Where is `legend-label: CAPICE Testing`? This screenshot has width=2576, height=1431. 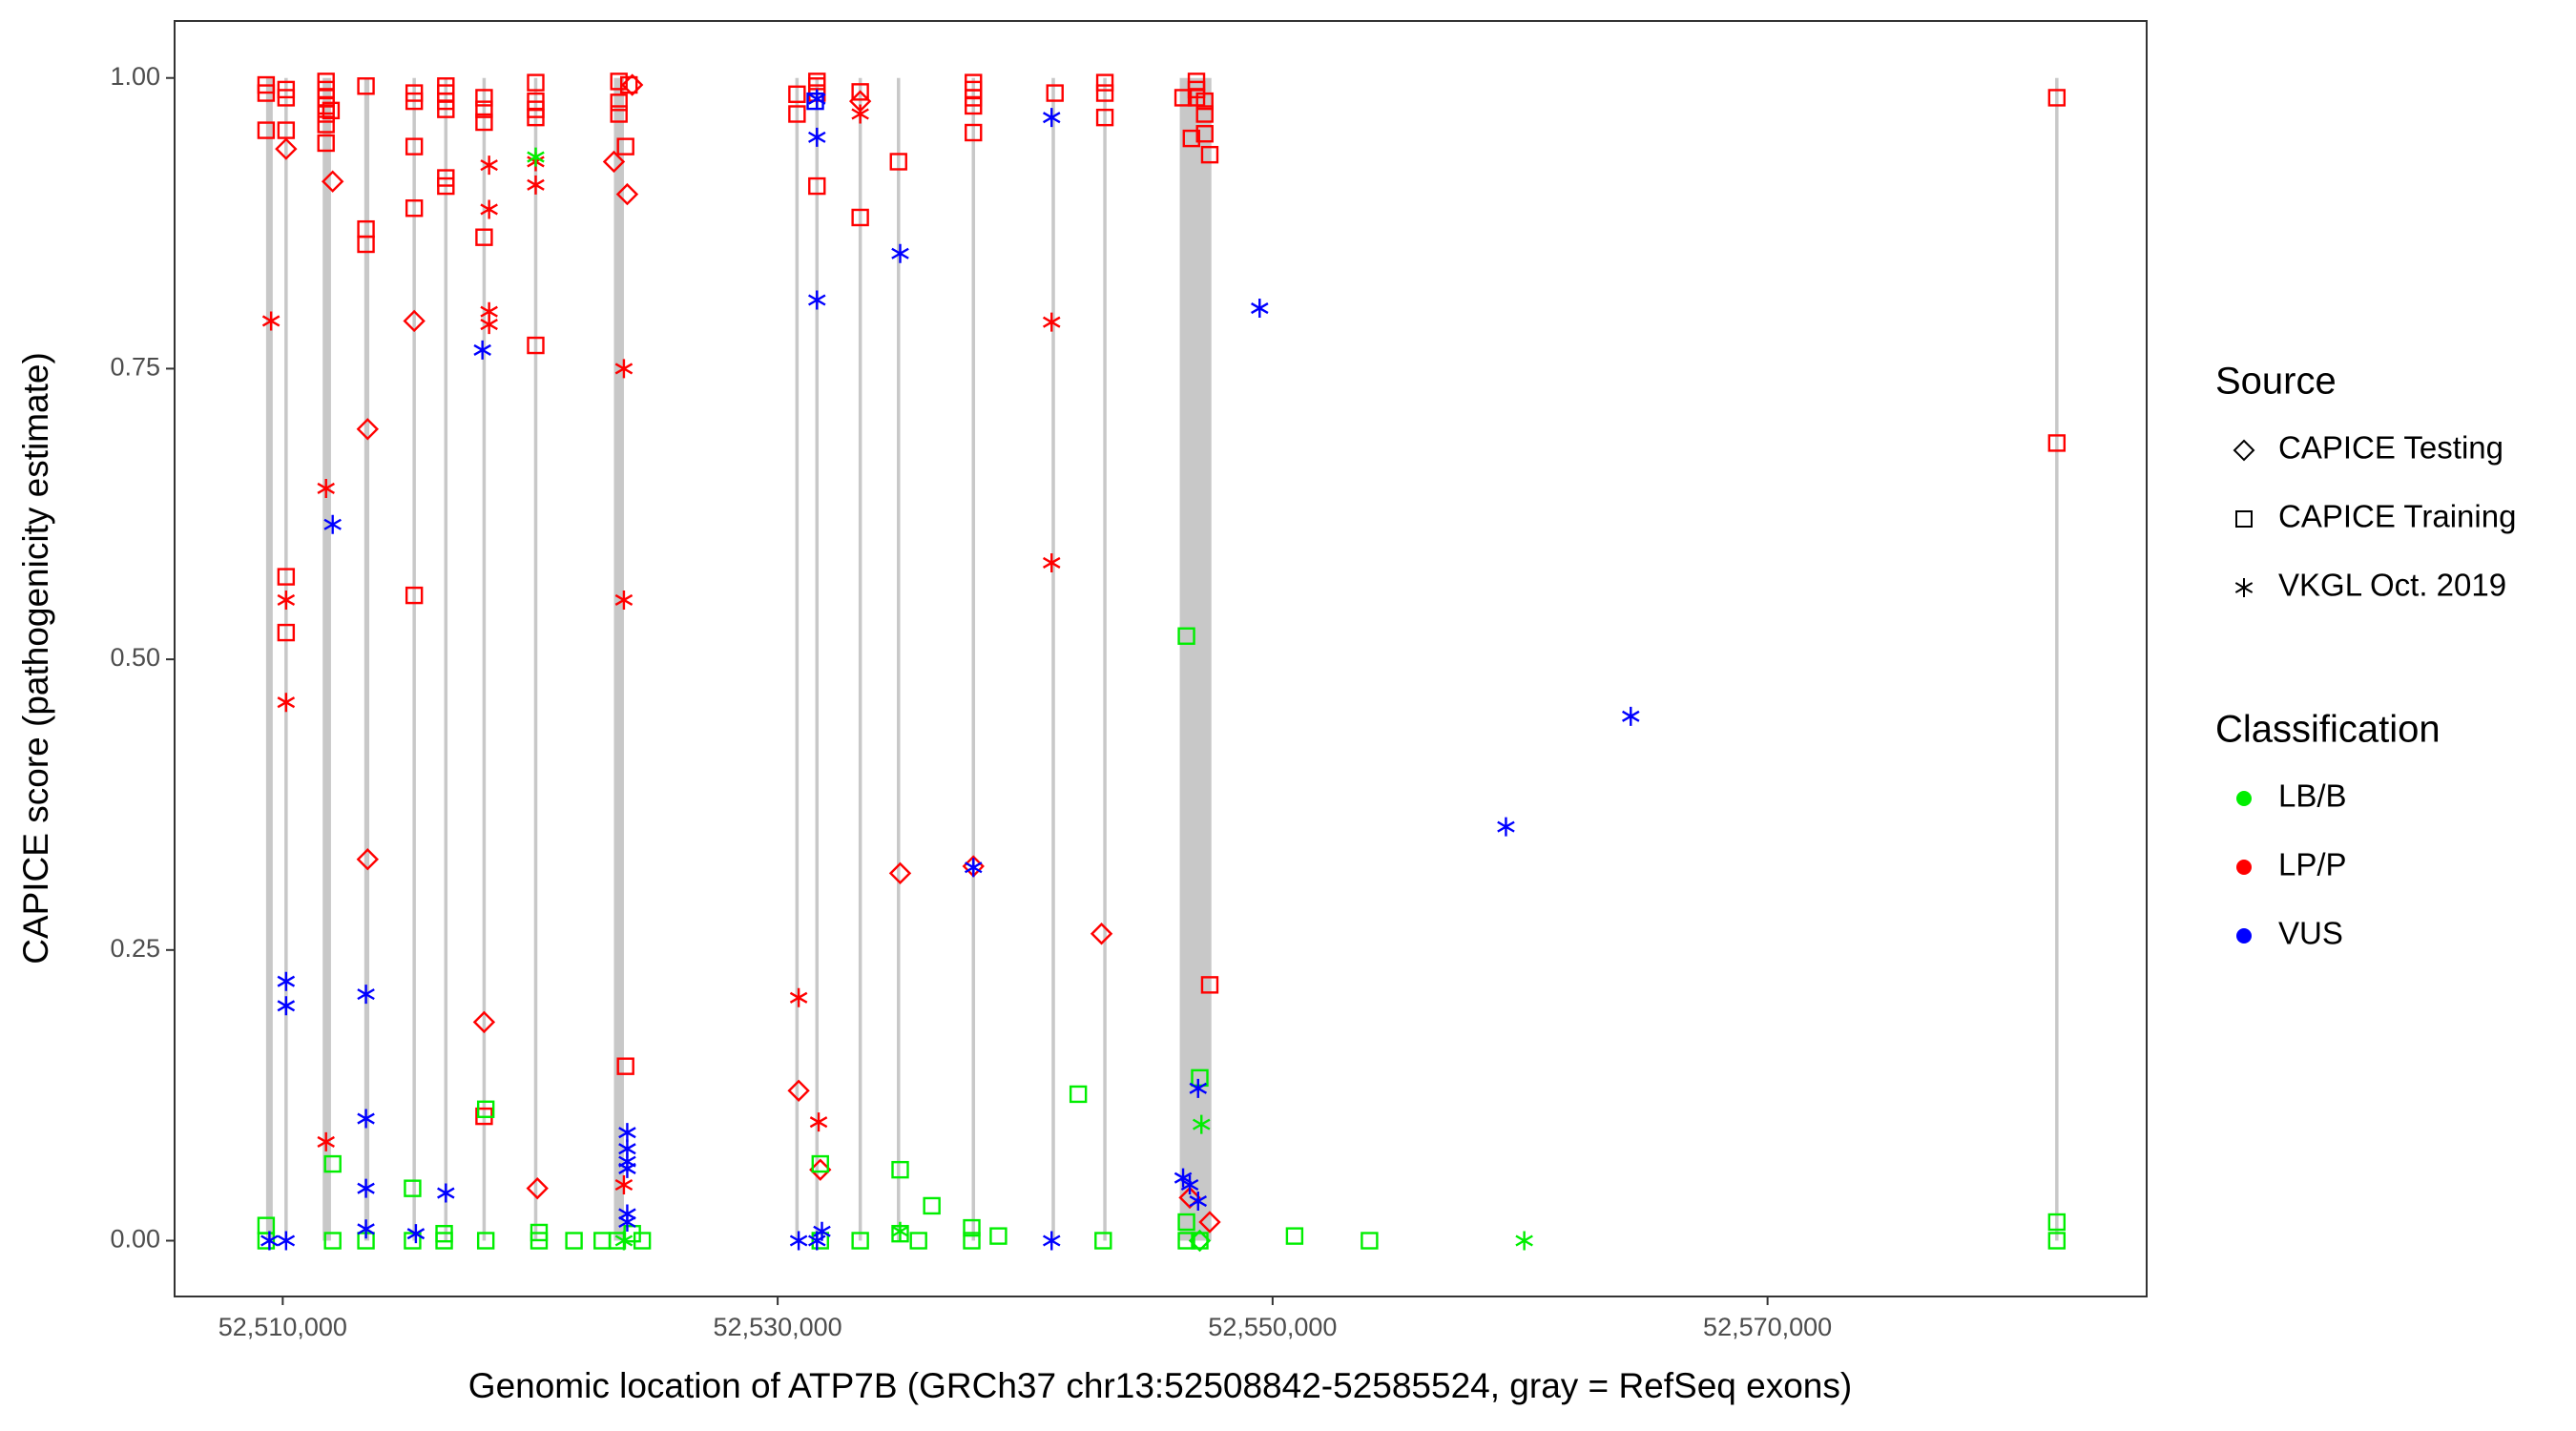 legend-label: CAPICE Testing is located at coordinates (2390, 448).